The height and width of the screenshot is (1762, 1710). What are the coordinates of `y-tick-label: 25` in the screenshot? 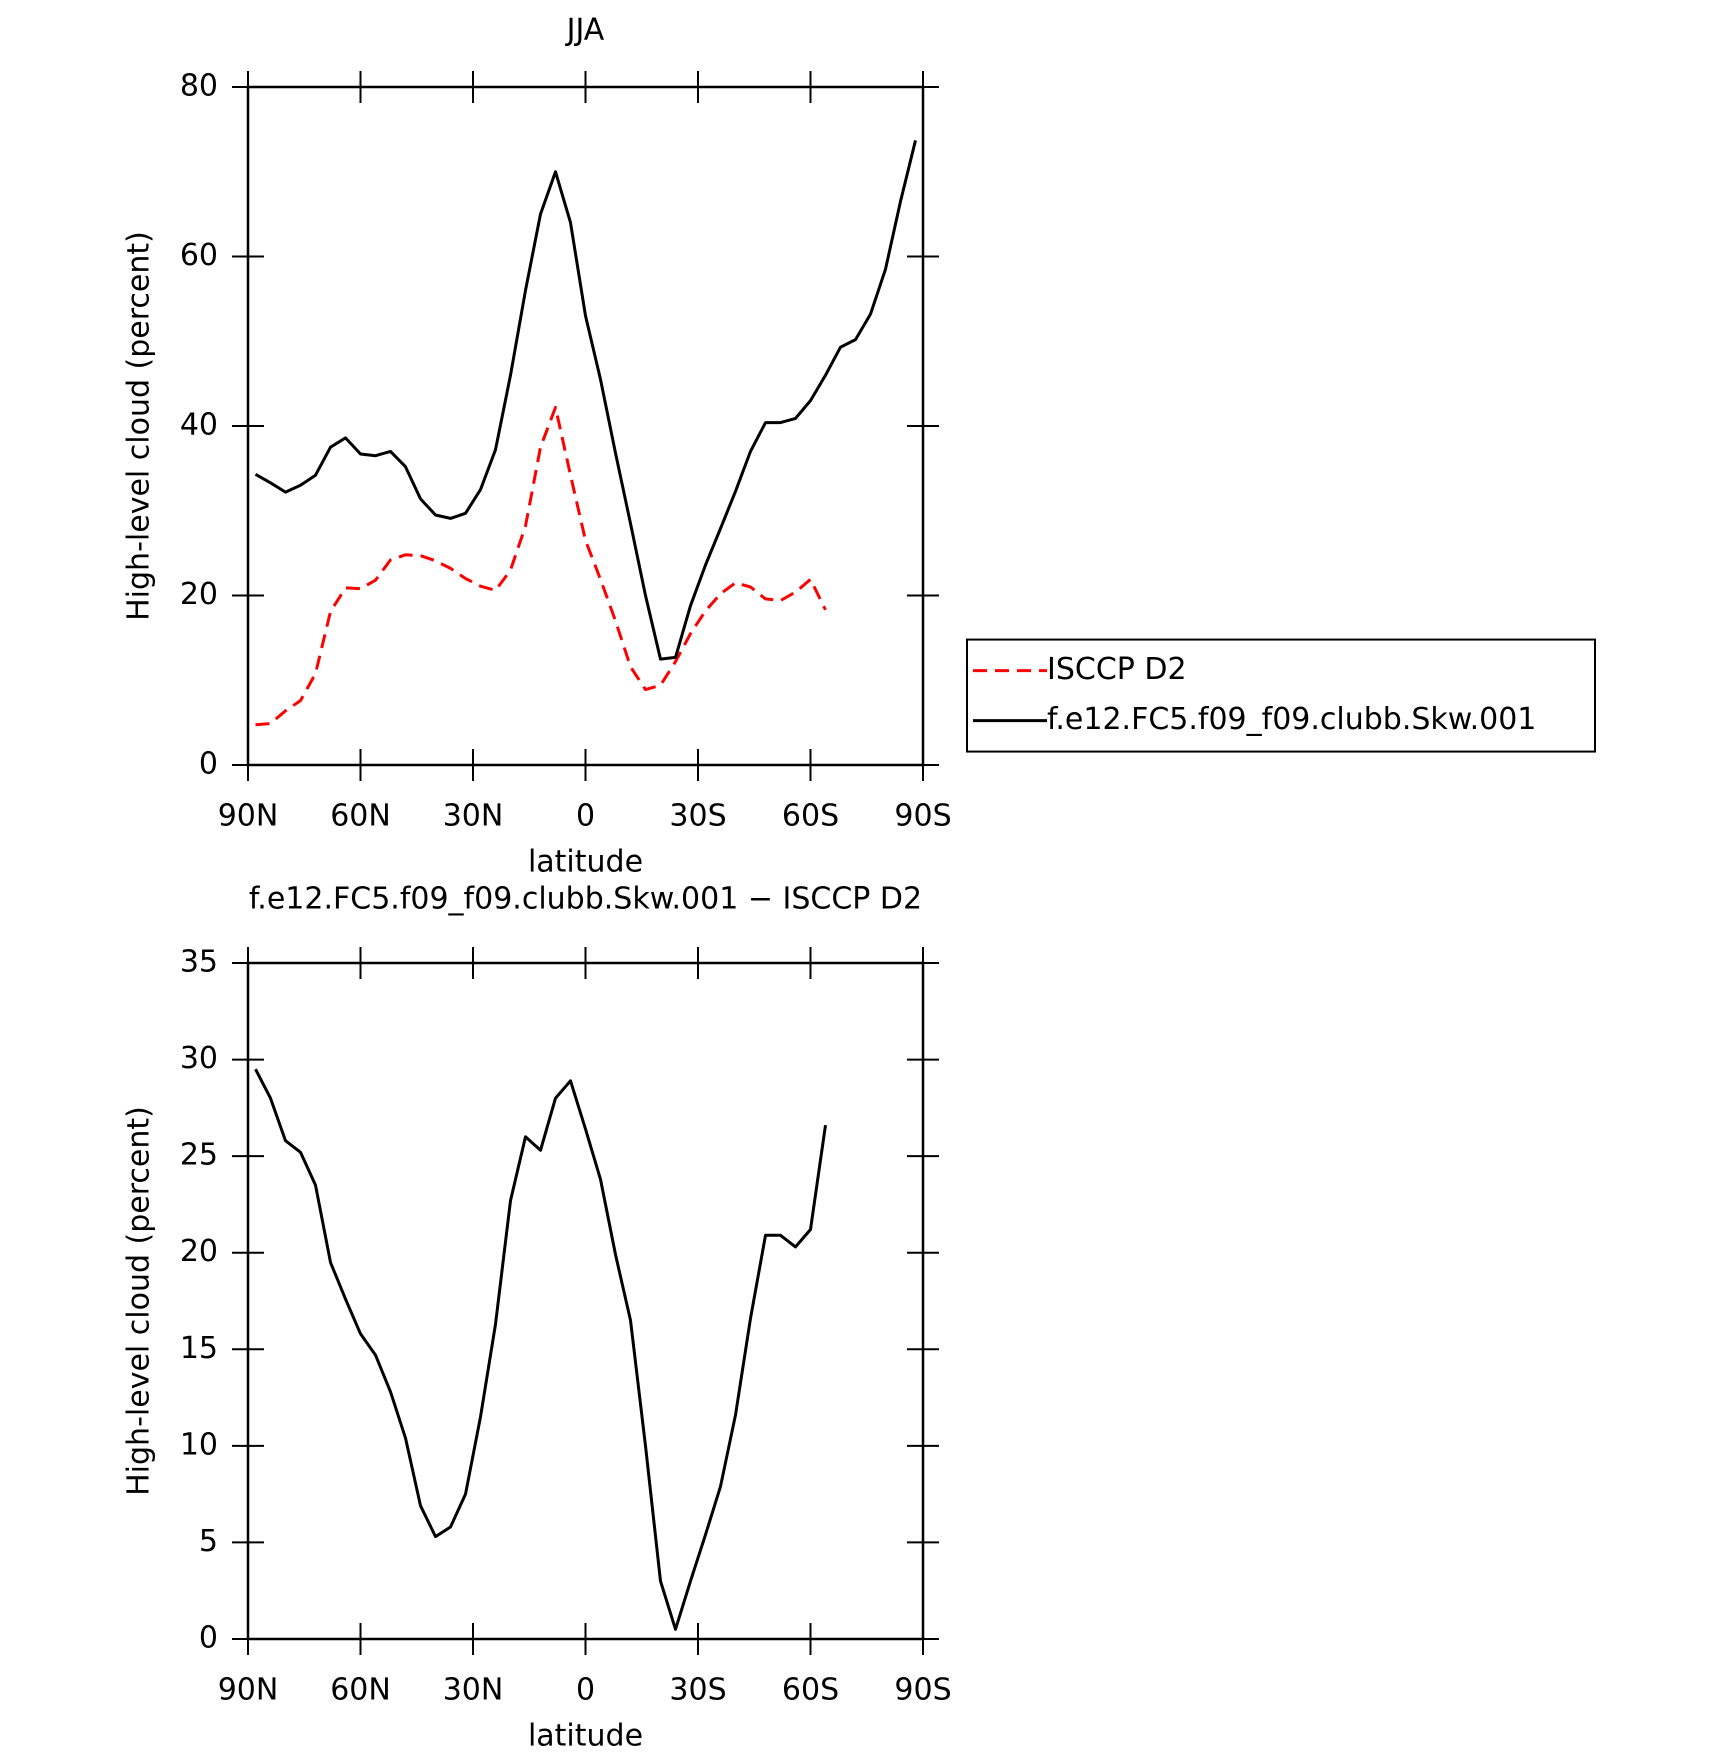 It's located at (199, 1155).